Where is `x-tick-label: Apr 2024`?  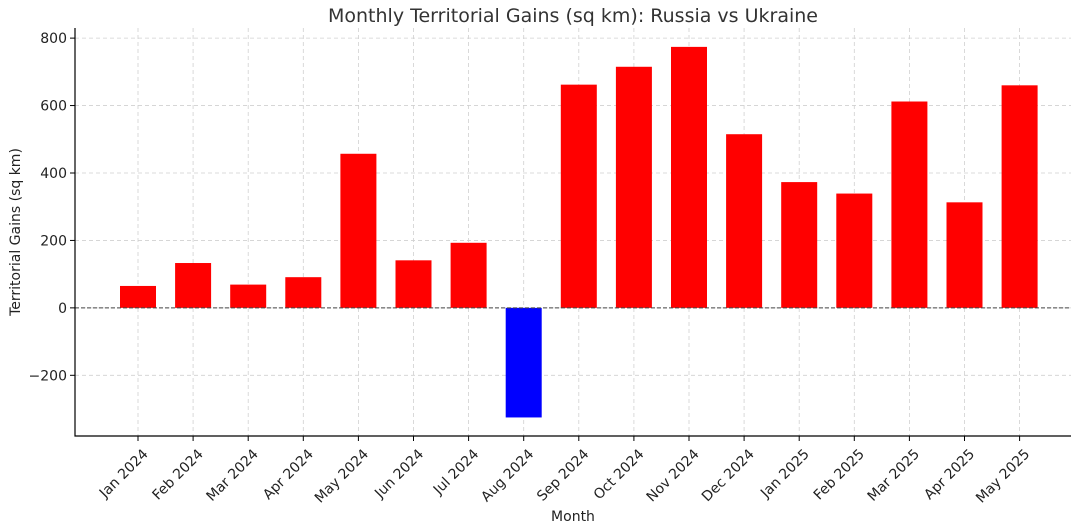
x-tick-label: Apr 2024 is located at coordinates (288, 474).